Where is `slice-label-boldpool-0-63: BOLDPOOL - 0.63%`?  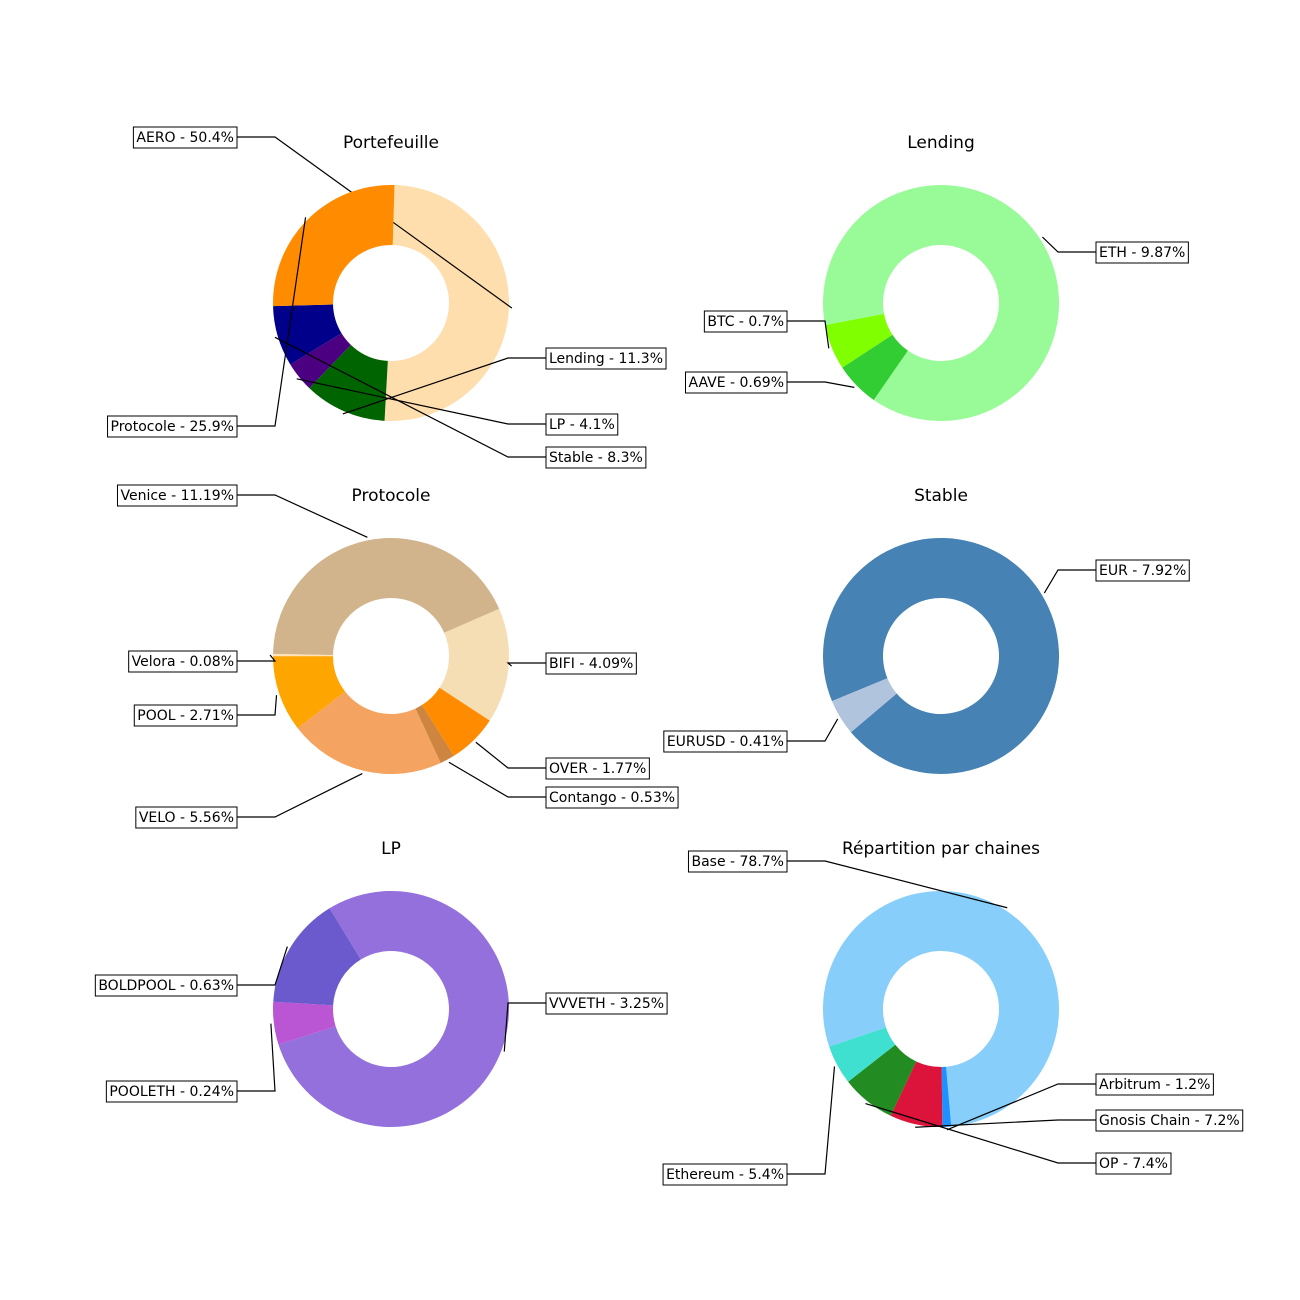
slice-label-boldpool-0-63: BOLDPOOL - 0.63% is located at coordinates (166, 986).